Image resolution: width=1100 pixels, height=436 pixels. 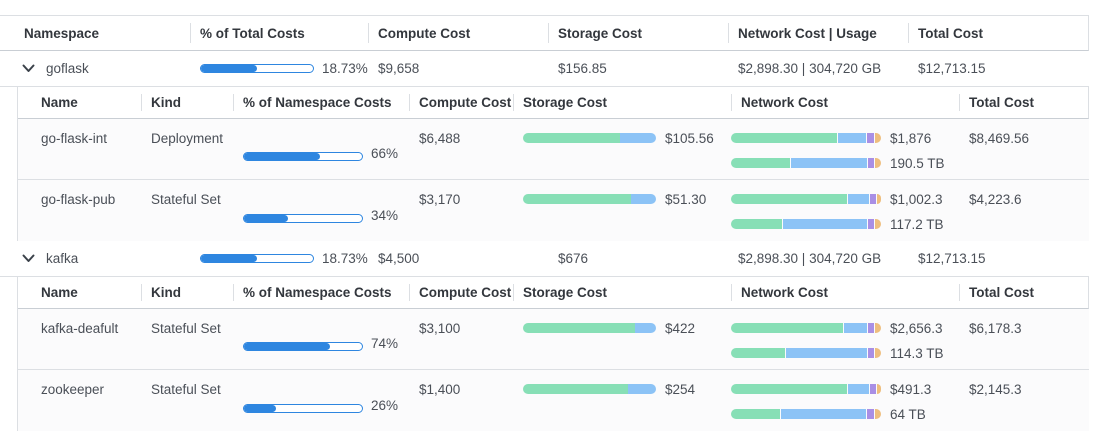 I want to click on workload-network-cell: $1,002.3 117.2 TB, so click(x=845, y=210).